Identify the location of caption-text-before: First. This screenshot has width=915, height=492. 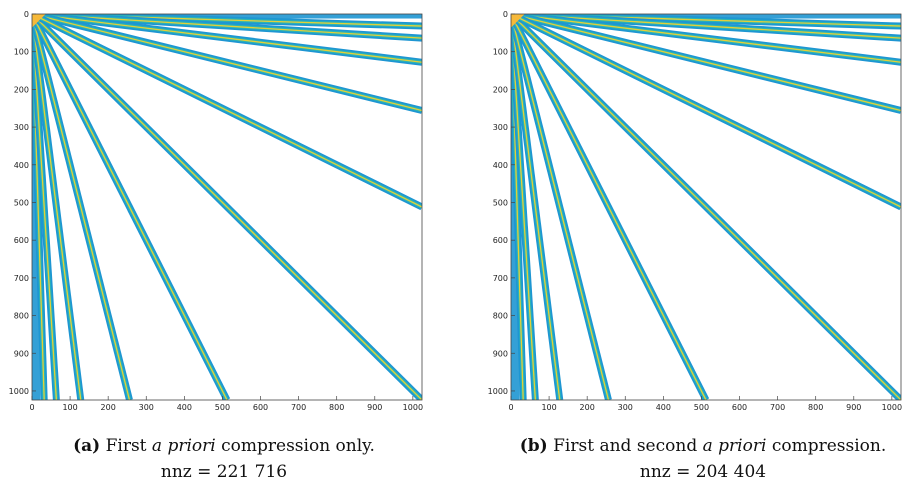
(126, 446).